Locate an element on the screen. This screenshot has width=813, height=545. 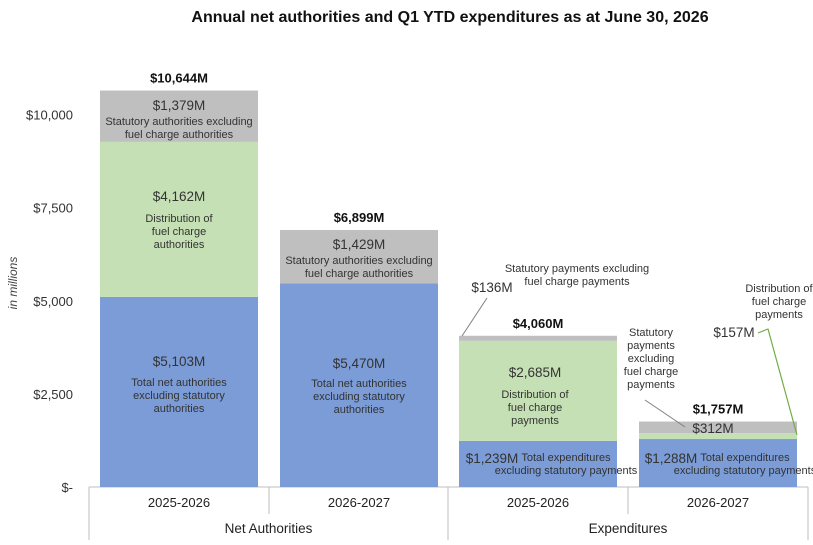
segment-value-label: $1,288M is located at coordinates (671, 458).